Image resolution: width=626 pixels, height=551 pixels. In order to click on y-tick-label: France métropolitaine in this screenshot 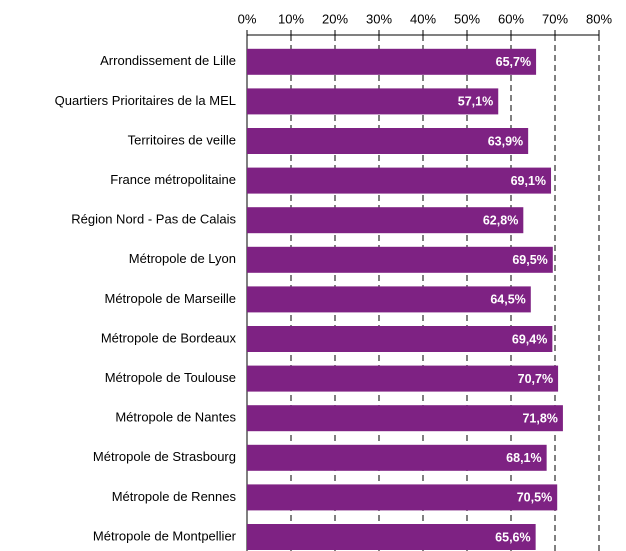, I will do `click(173, 179)`.